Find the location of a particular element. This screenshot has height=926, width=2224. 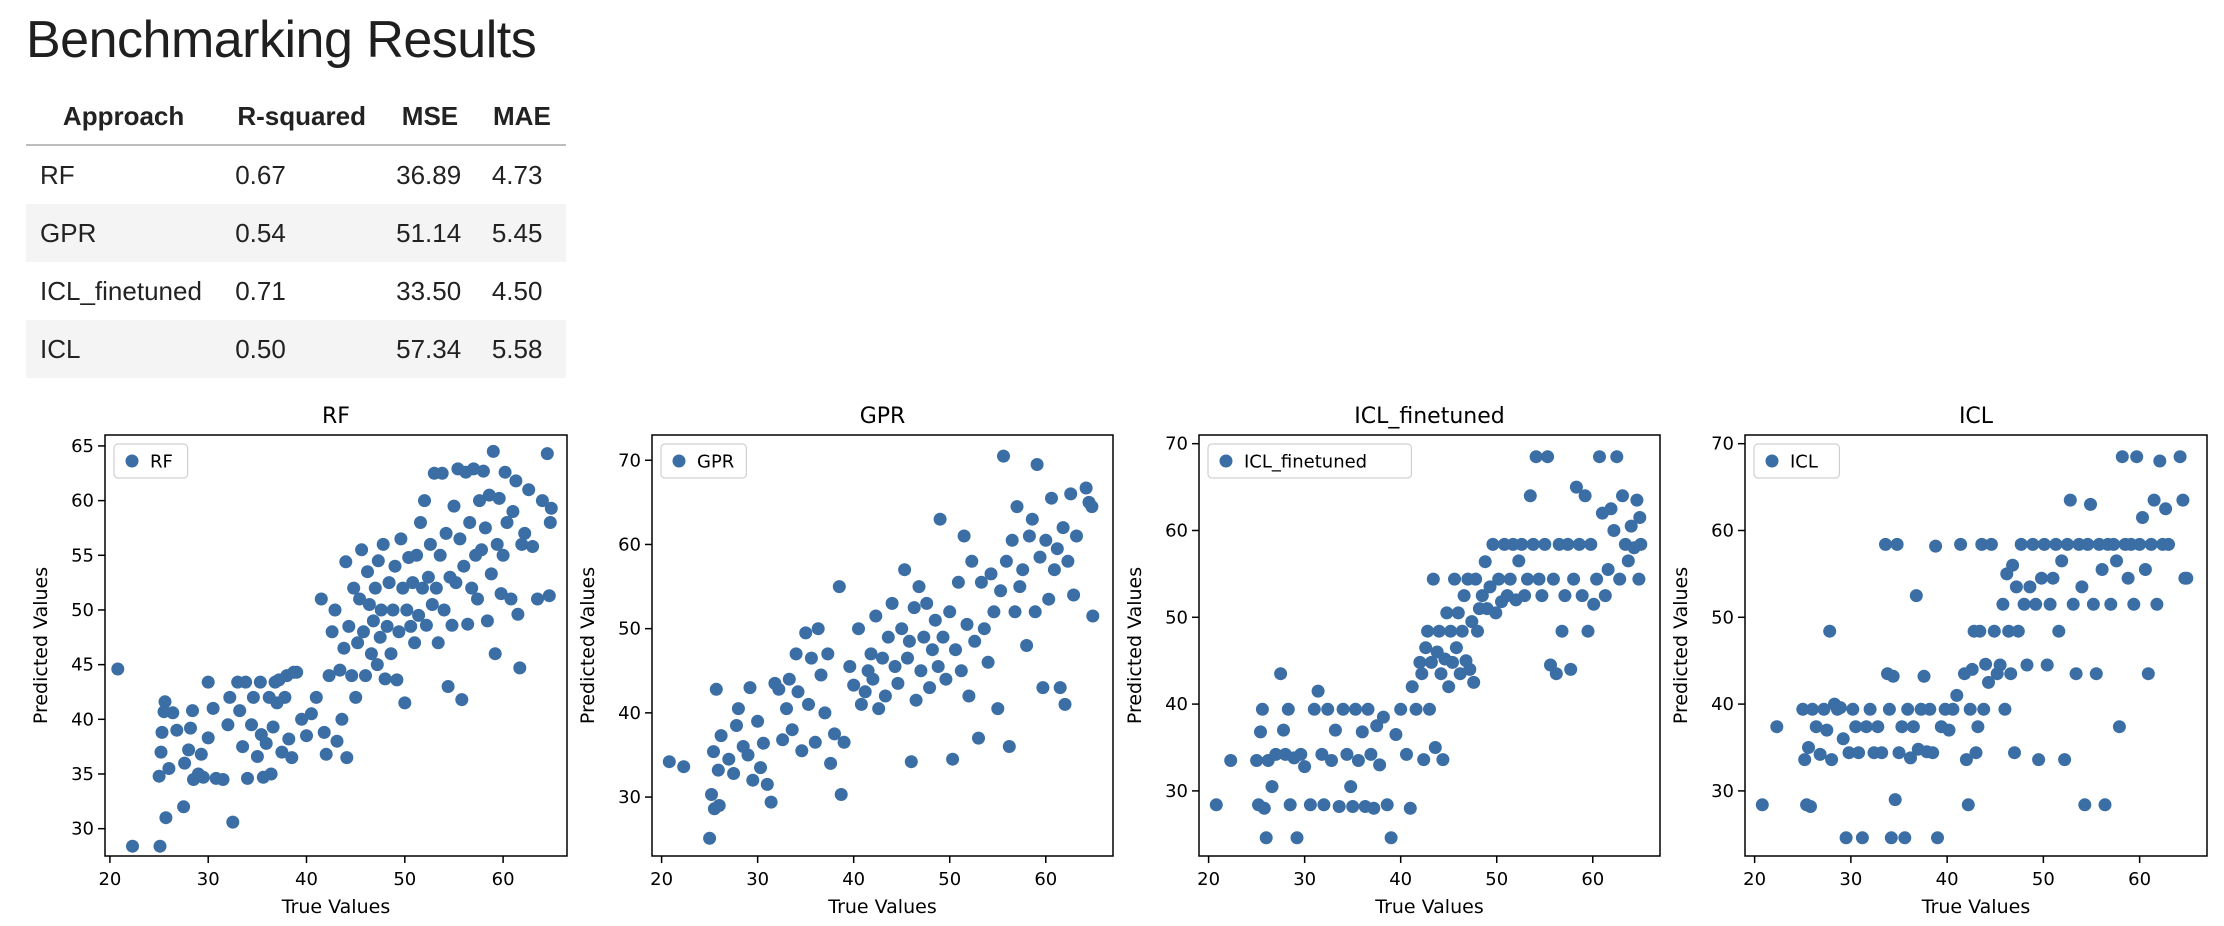

x-tick-label: 40 is located at coordinates (306, 879).